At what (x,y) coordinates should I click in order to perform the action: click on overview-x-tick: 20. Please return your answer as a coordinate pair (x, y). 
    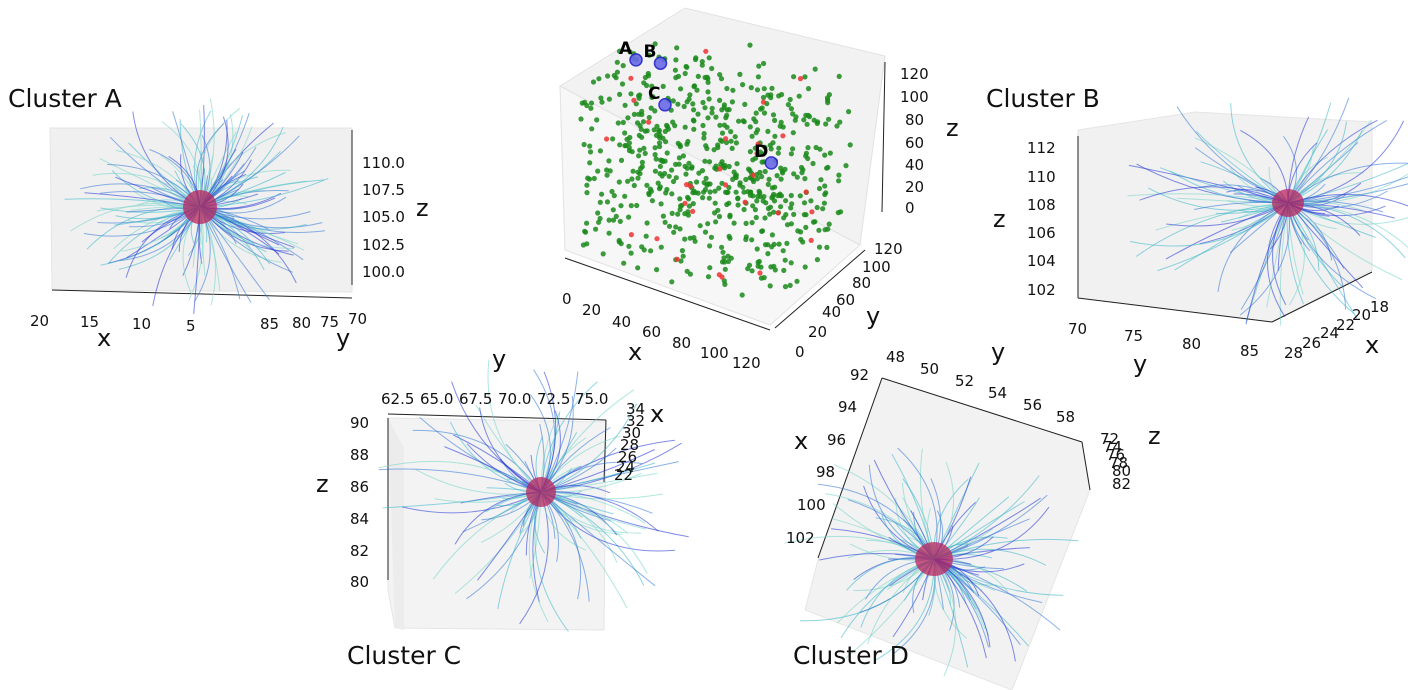
    Looking at the image, I should click on (591, 310).